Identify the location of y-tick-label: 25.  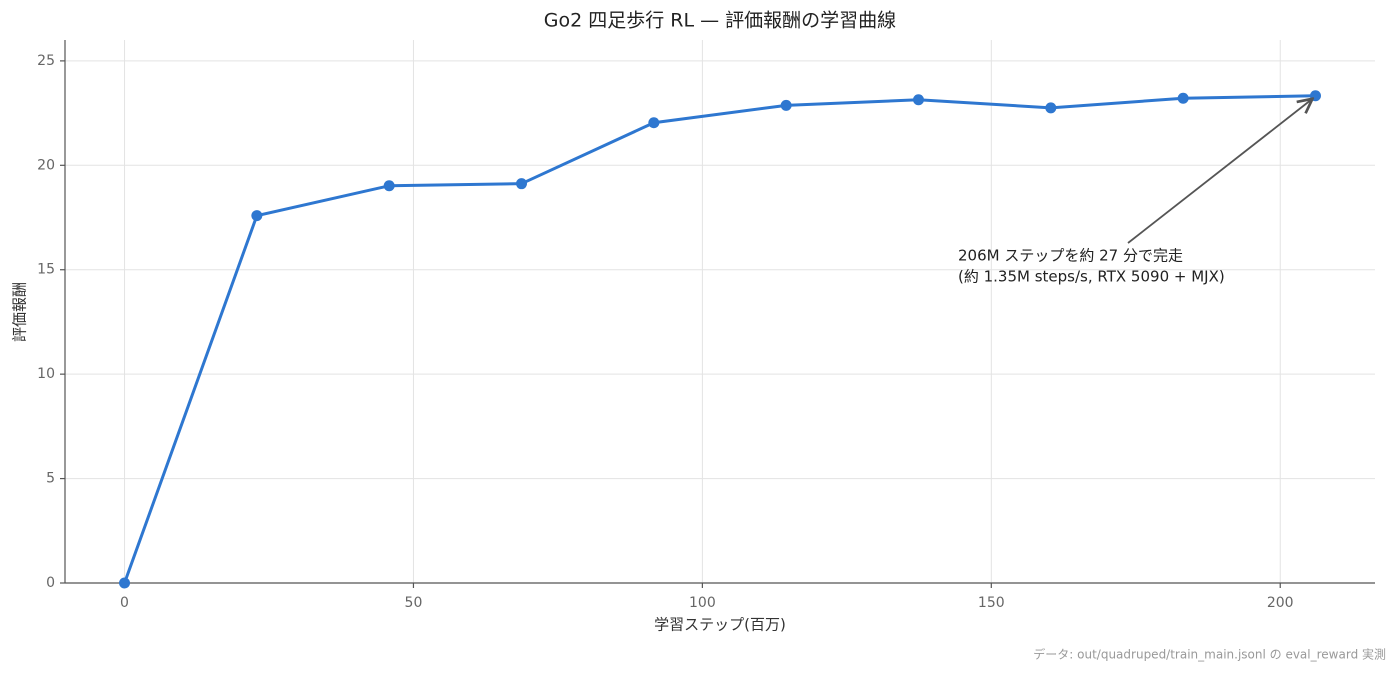
(46, 61).